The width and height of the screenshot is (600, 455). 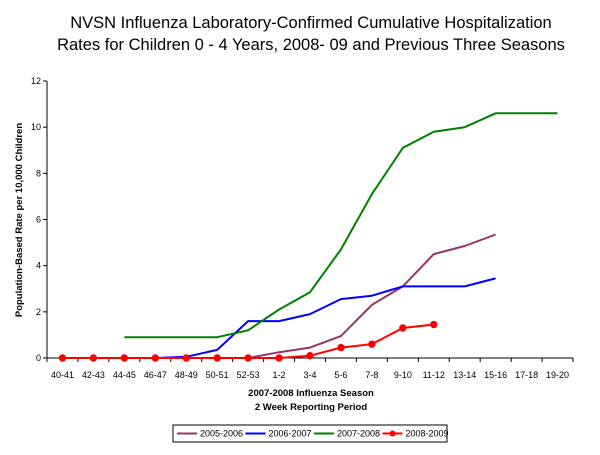 I want to click on y-tick-label: 6, so click(x=38, y=220).